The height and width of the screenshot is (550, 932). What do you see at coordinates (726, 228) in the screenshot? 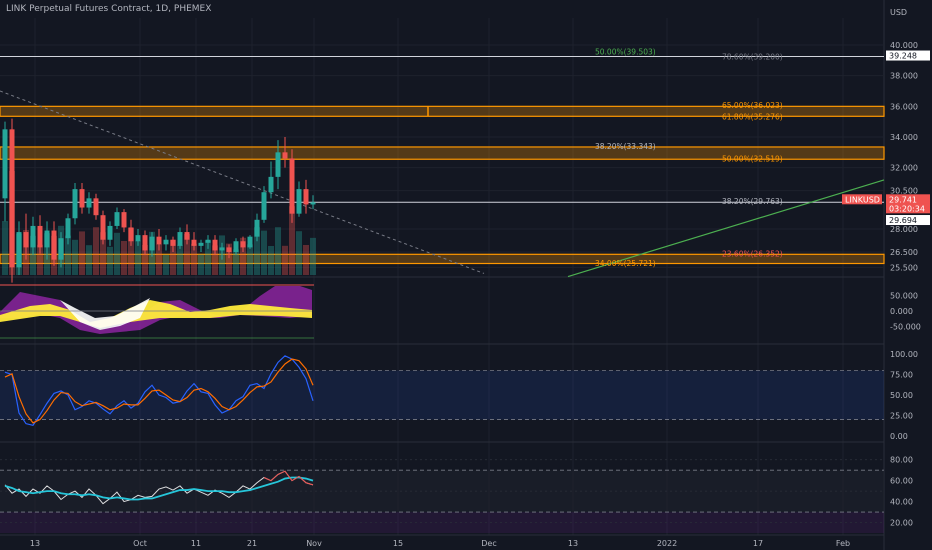
I see `trendline-up` at bounding box center [726, 228].